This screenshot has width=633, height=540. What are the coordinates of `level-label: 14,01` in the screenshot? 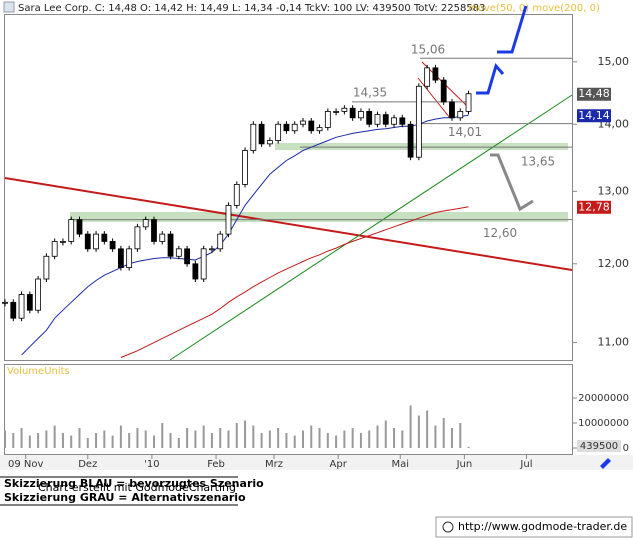 It's located at (465, 132).